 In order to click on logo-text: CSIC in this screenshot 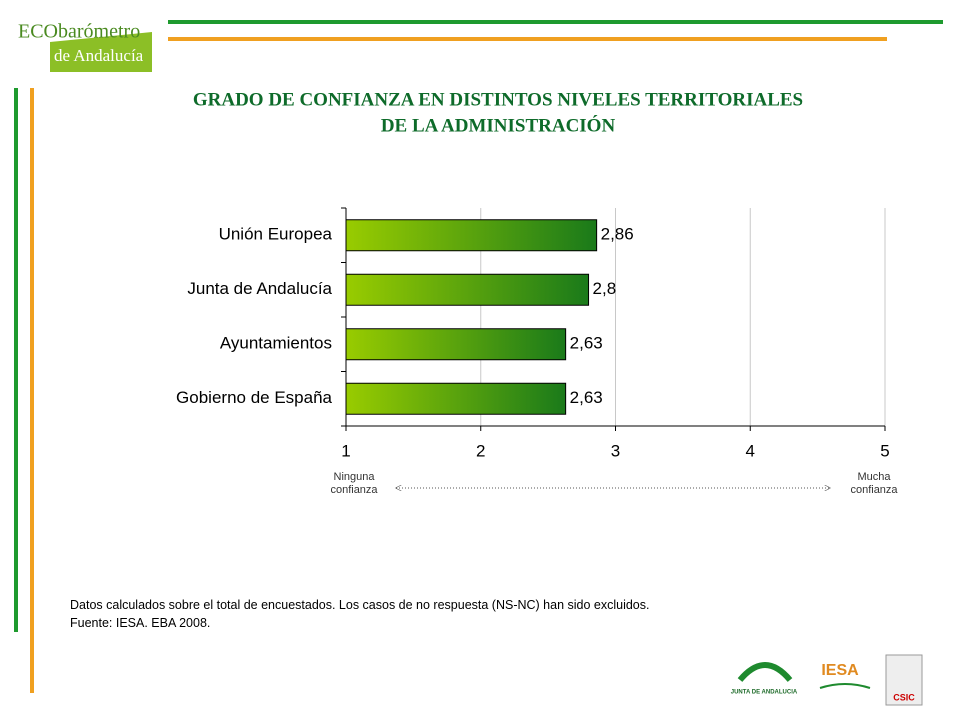, I will do `click(904, 697)`.